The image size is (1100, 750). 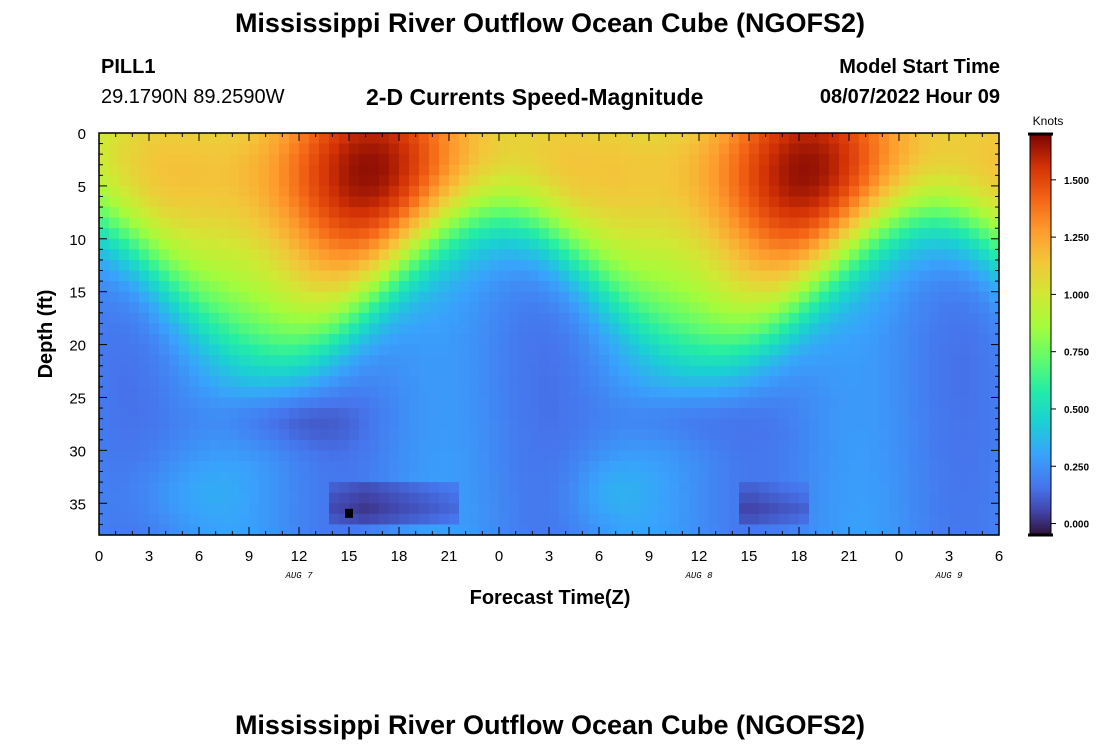 What do you see at coordinates (128, 67) in the screenshot?
I see `station-id: PILL1` at bounding box center [128, 67].